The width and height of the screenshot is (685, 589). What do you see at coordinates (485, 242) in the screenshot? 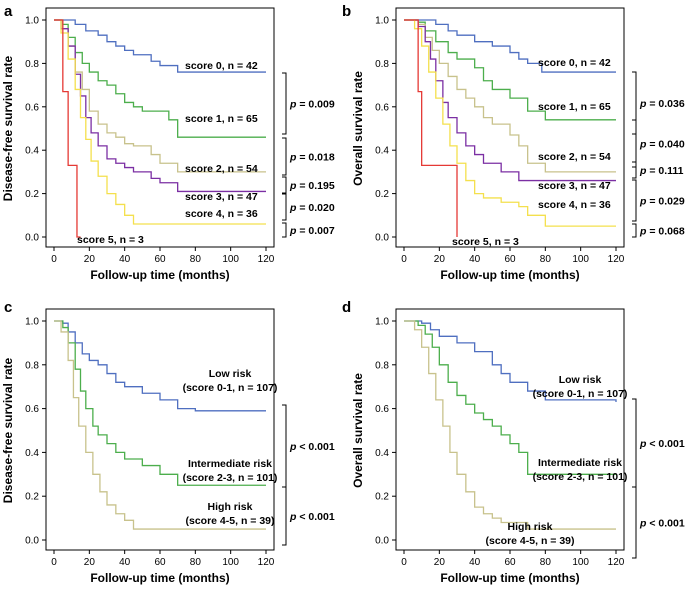
I see `series-label: score 5, n = 3` at bounding box center [485, 242].